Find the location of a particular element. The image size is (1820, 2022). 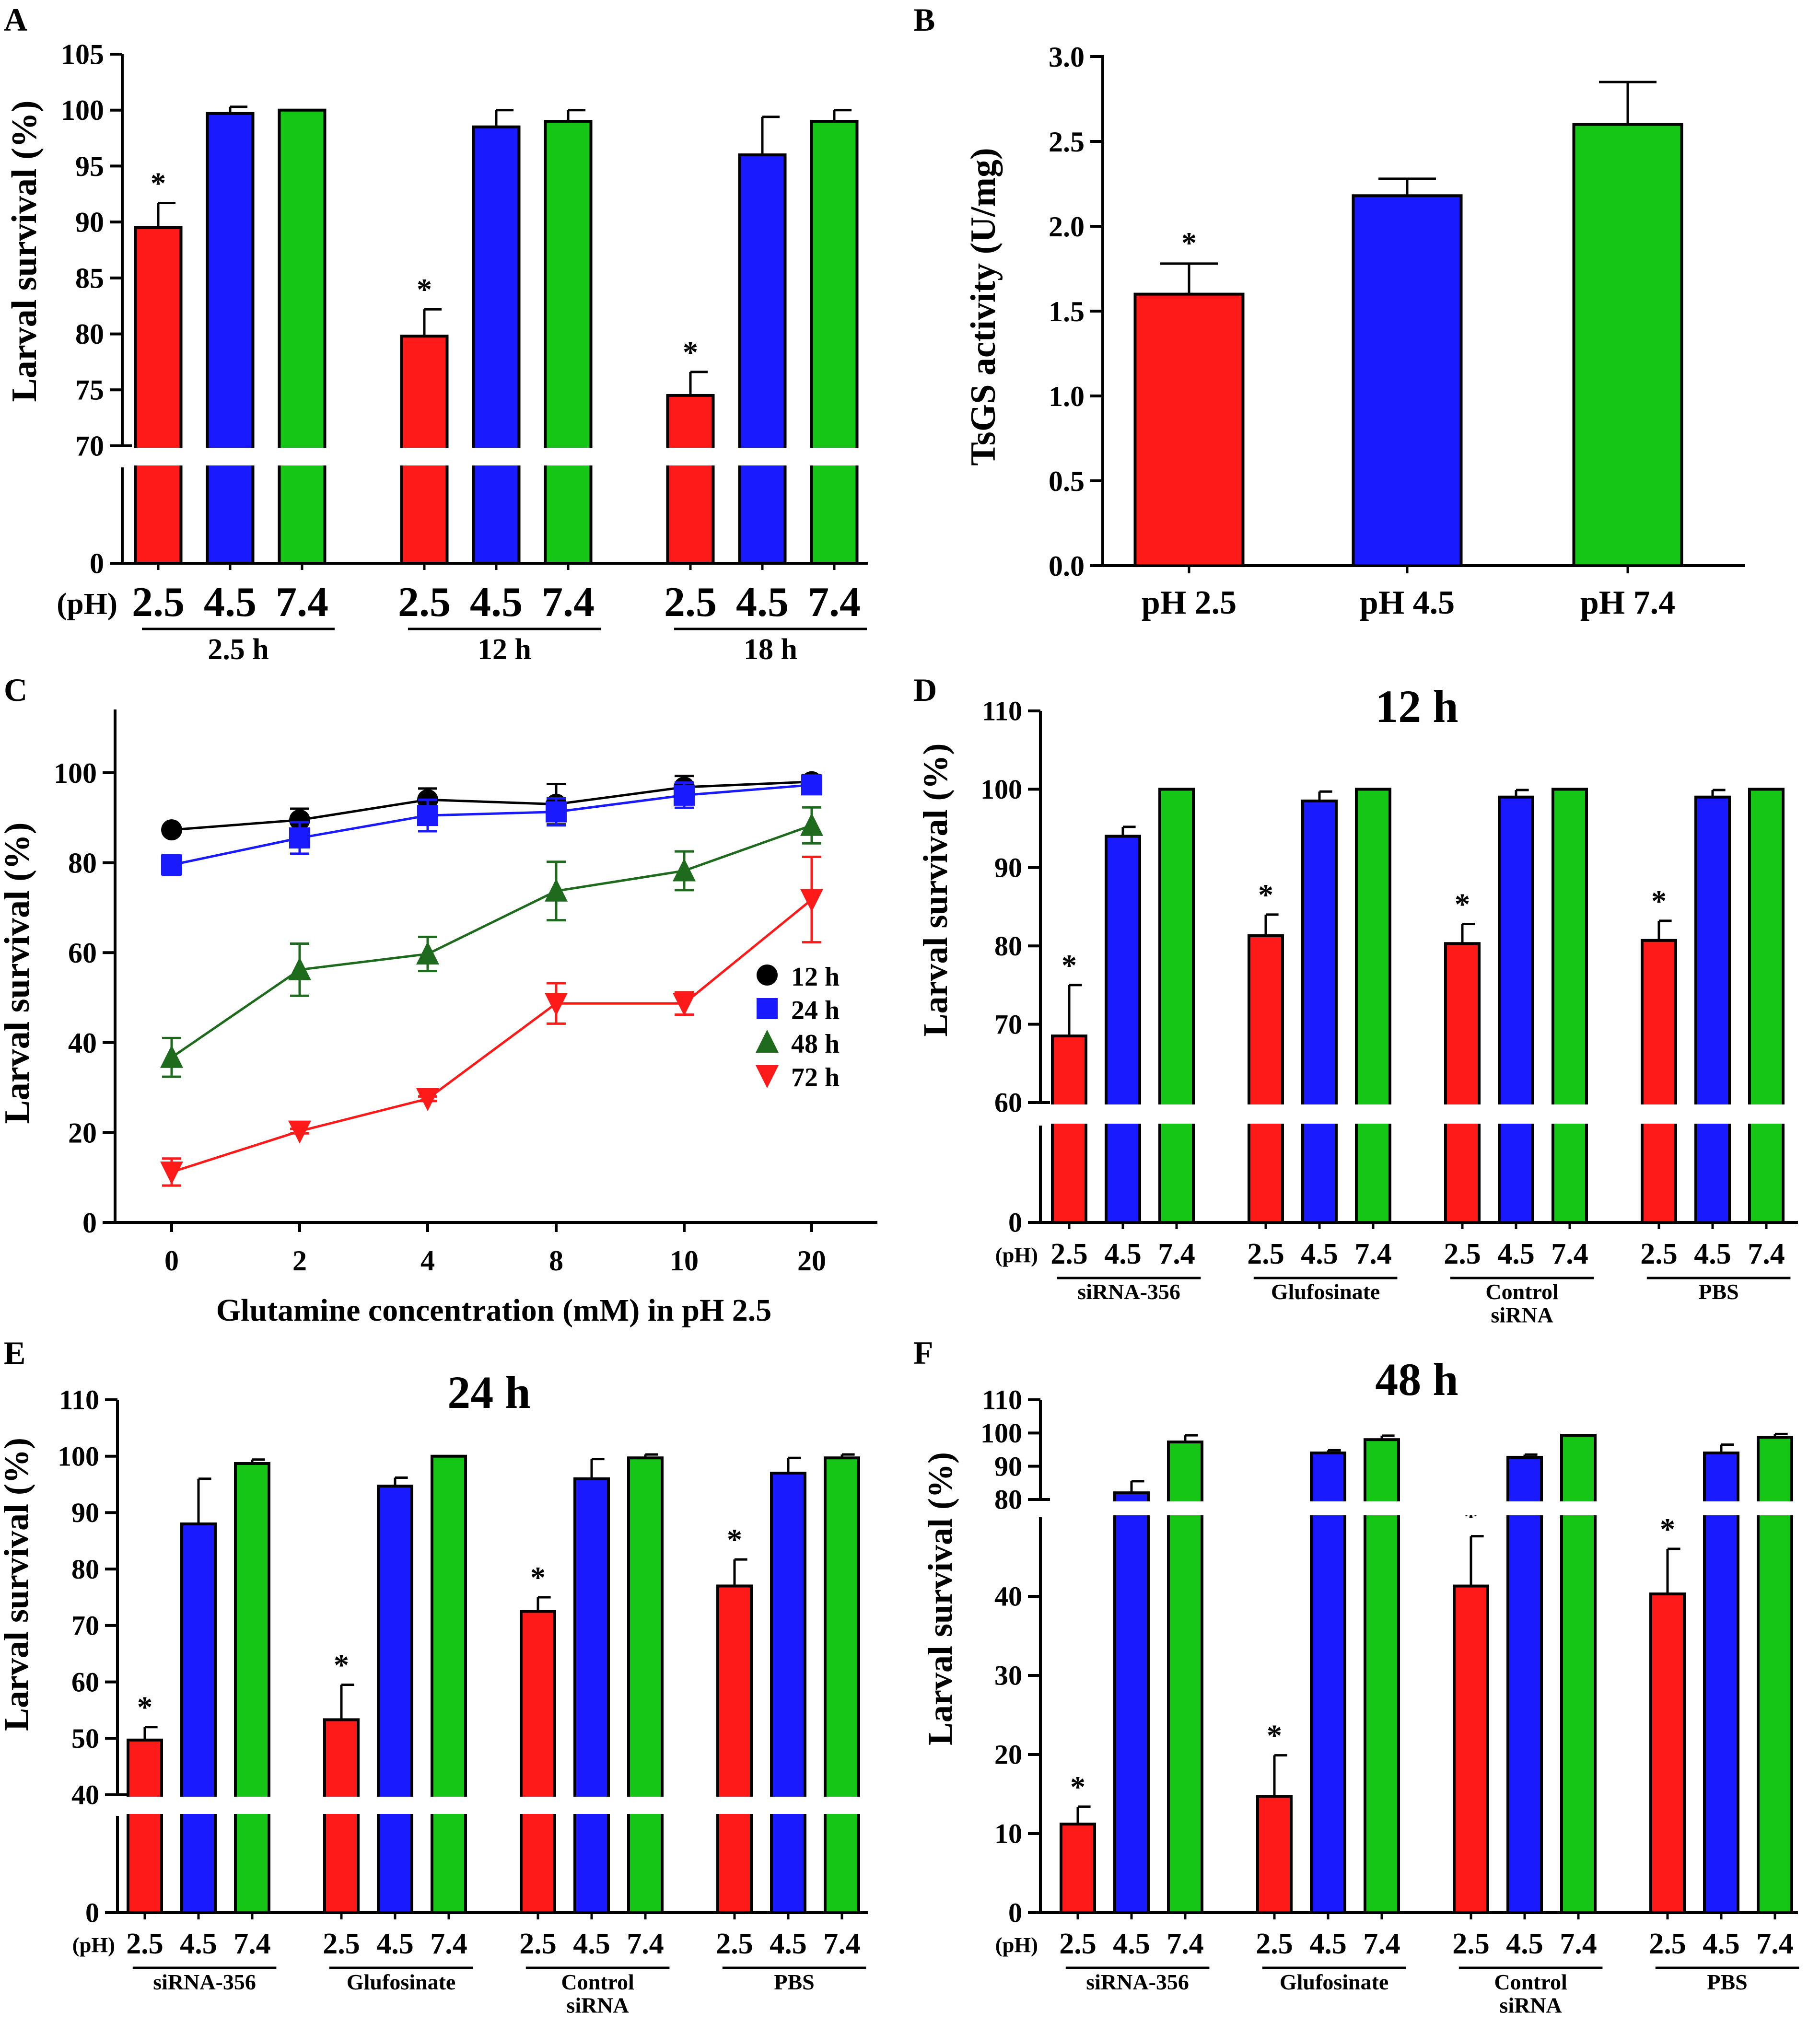

panel-label-F: F is located at coordinates (923, 1353).